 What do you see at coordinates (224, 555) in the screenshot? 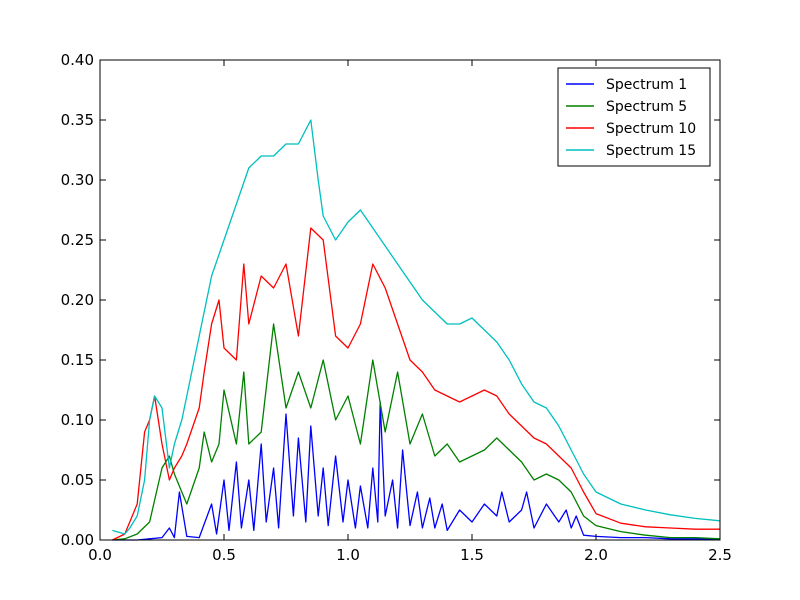
I see `x-tick-label: 0.5` at bounding box center [224, 555].